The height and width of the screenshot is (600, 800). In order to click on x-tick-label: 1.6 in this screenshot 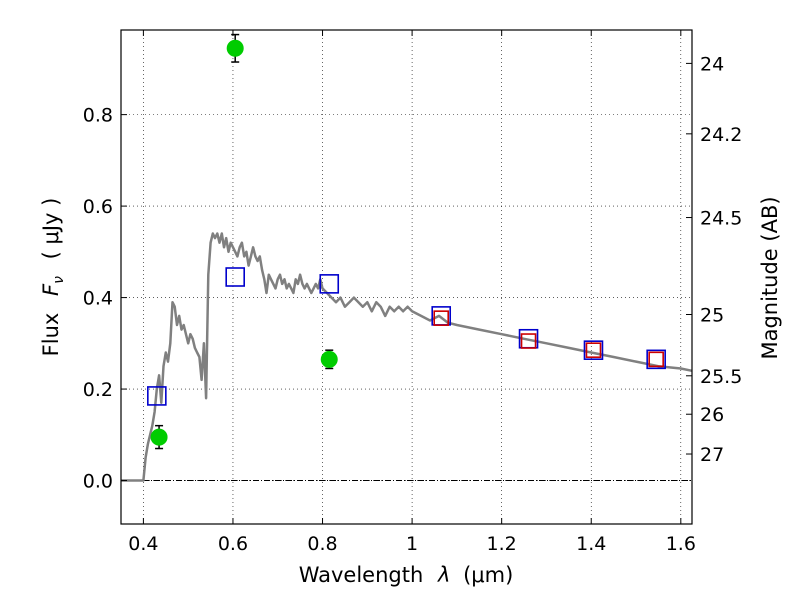, I will do `click(681, 544)`.